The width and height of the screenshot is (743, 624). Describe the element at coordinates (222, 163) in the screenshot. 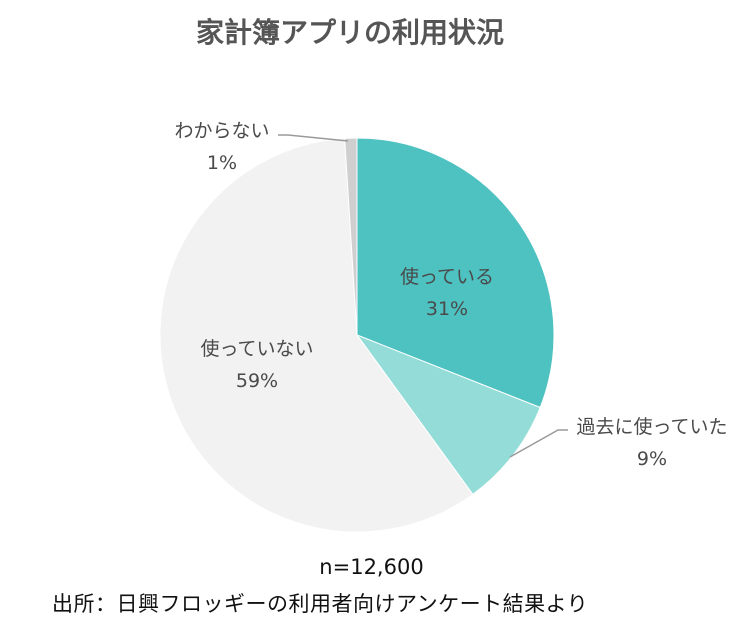

I see `slice-unknown-value: 1%` at that location.